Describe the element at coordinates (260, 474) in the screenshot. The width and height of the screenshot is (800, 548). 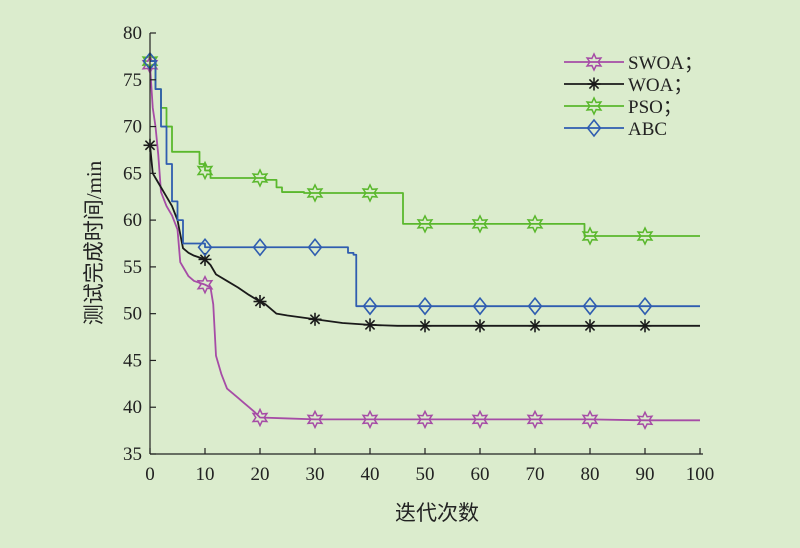
I see `x-tick-label: 20` at that location.